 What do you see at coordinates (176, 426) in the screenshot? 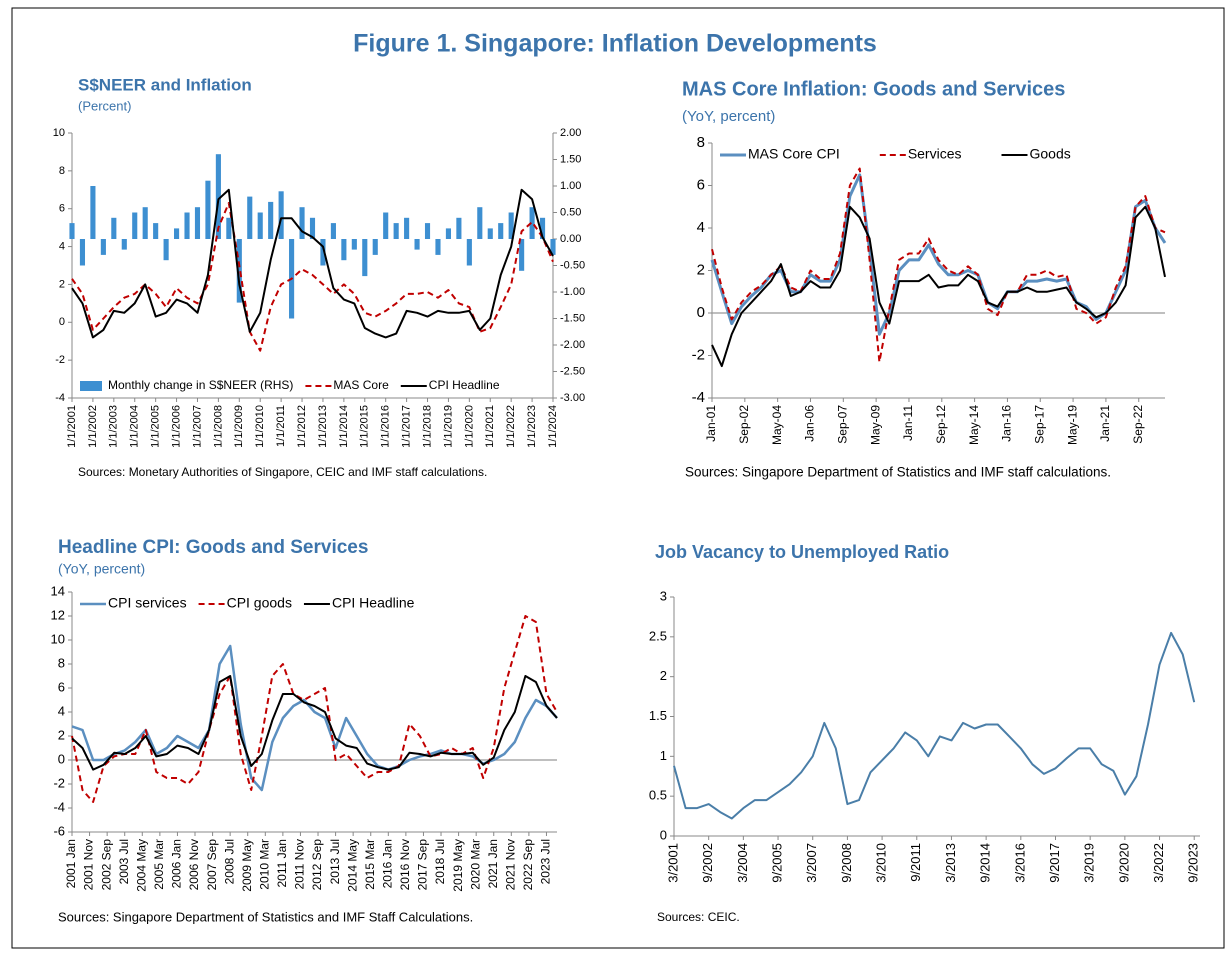
I see `x-tick-label: 1/1/2006` at bounding box center [176, 426].